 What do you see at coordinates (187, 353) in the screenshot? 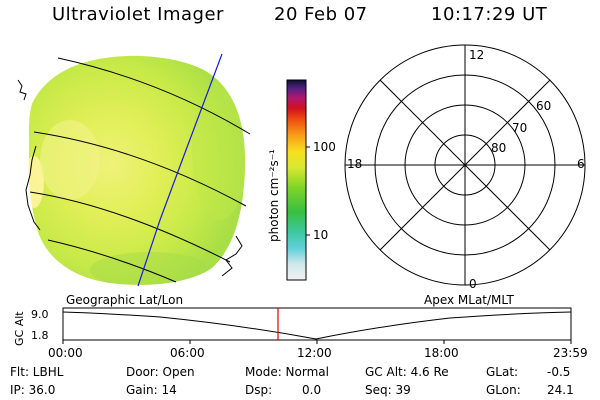
I see `time-tick-0600: 06:00` at bounding box center [187, 353].